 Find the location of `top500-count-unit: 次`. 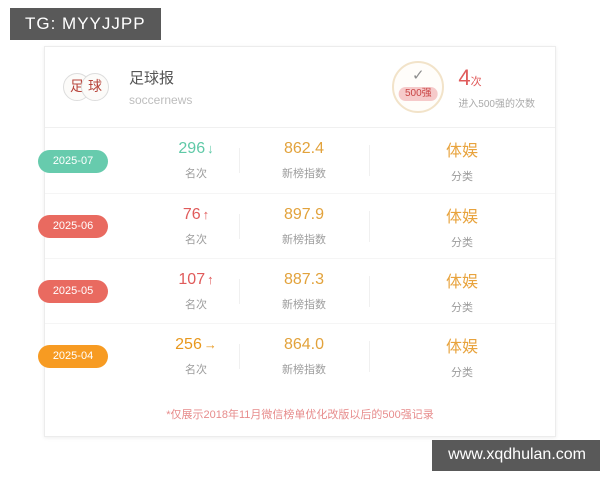

top500-count-unit: 次 is located at coordinates (476, 81).